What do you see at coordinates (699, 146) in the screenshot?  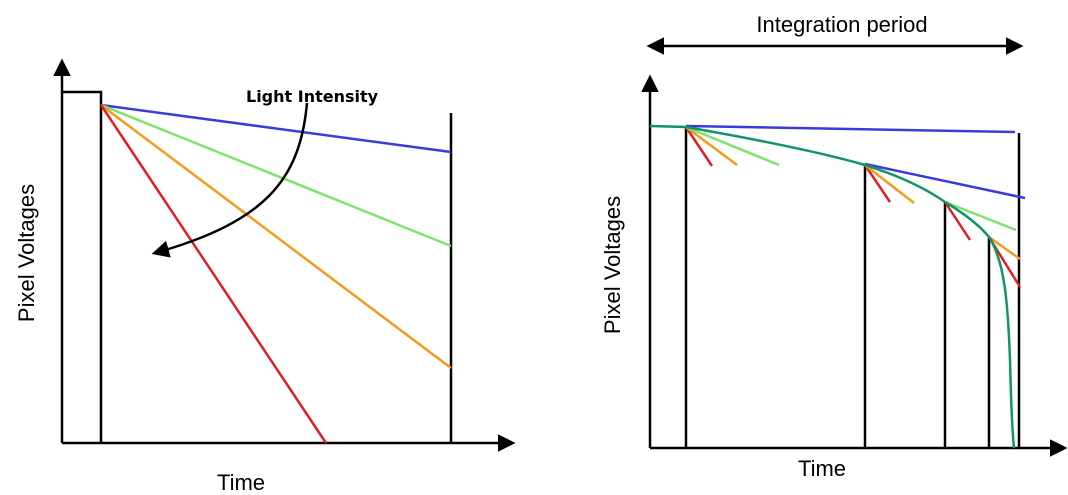 I see `branch-1-red` at bounding box center [699, 146].